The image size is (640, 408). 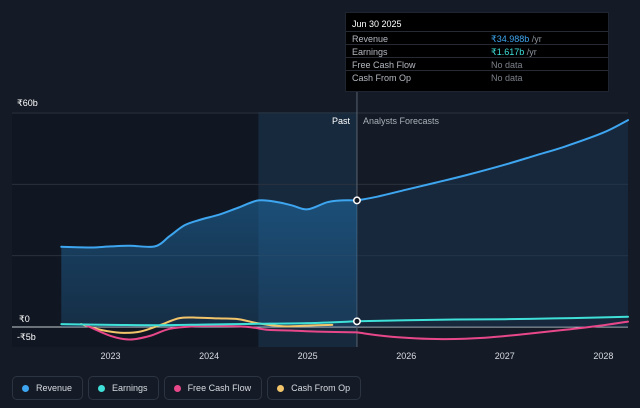 What do you see at coordinates (111, 356) in the screenshot?
I see `x-tick-label: 2023` at bounding box center [111, 356].